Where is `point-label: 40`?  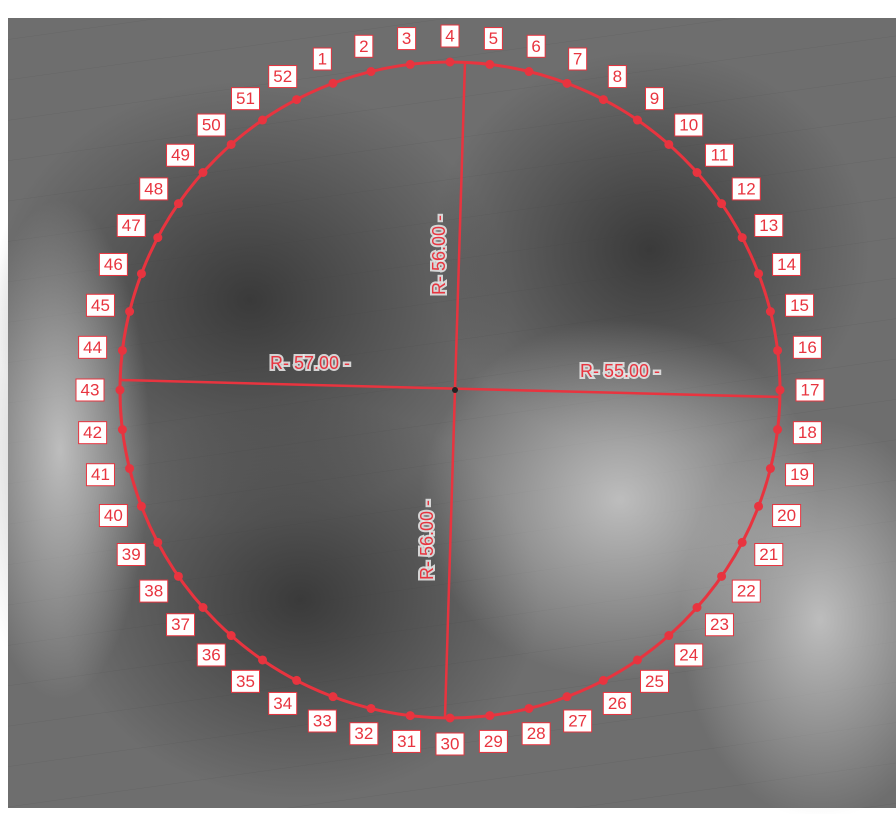 point-label: 40 is located at coordinates (113, 515).